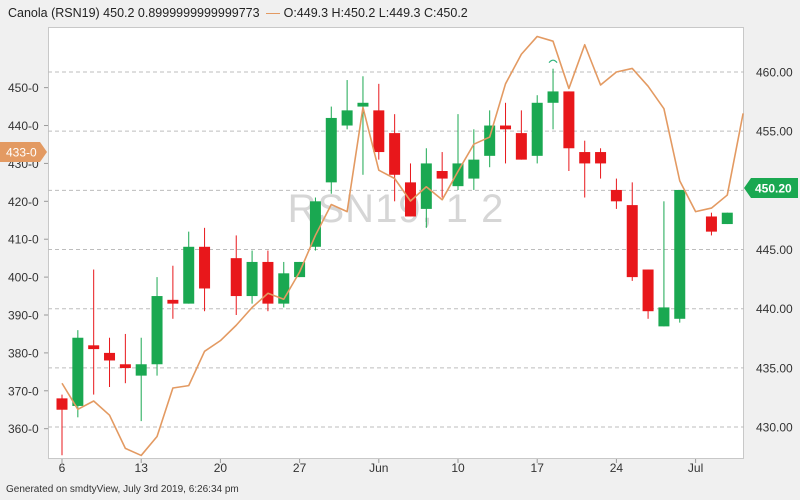 This screenshot has width=800, height=500. What do you see at coordinates (774, 309) in the screenshot?
I see `right-axis-tick-label: 440.00` at bounding box center [774, 309].